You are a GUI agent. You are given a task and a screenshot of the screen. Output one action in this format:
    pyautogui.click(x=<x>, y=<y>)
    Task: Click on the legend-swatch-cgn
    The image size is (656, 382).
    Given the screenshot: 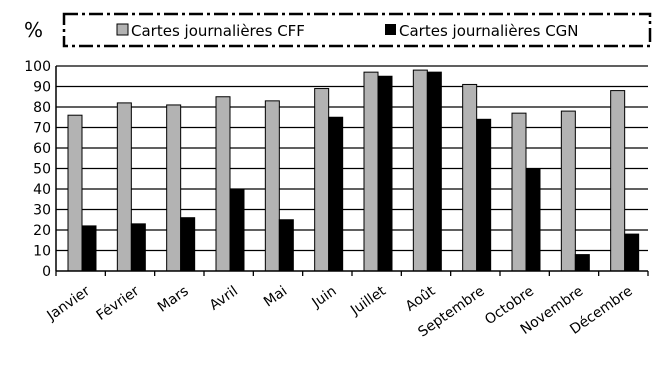 What is the action you would take?
    pyautogui.click(x=390, y=29)
    